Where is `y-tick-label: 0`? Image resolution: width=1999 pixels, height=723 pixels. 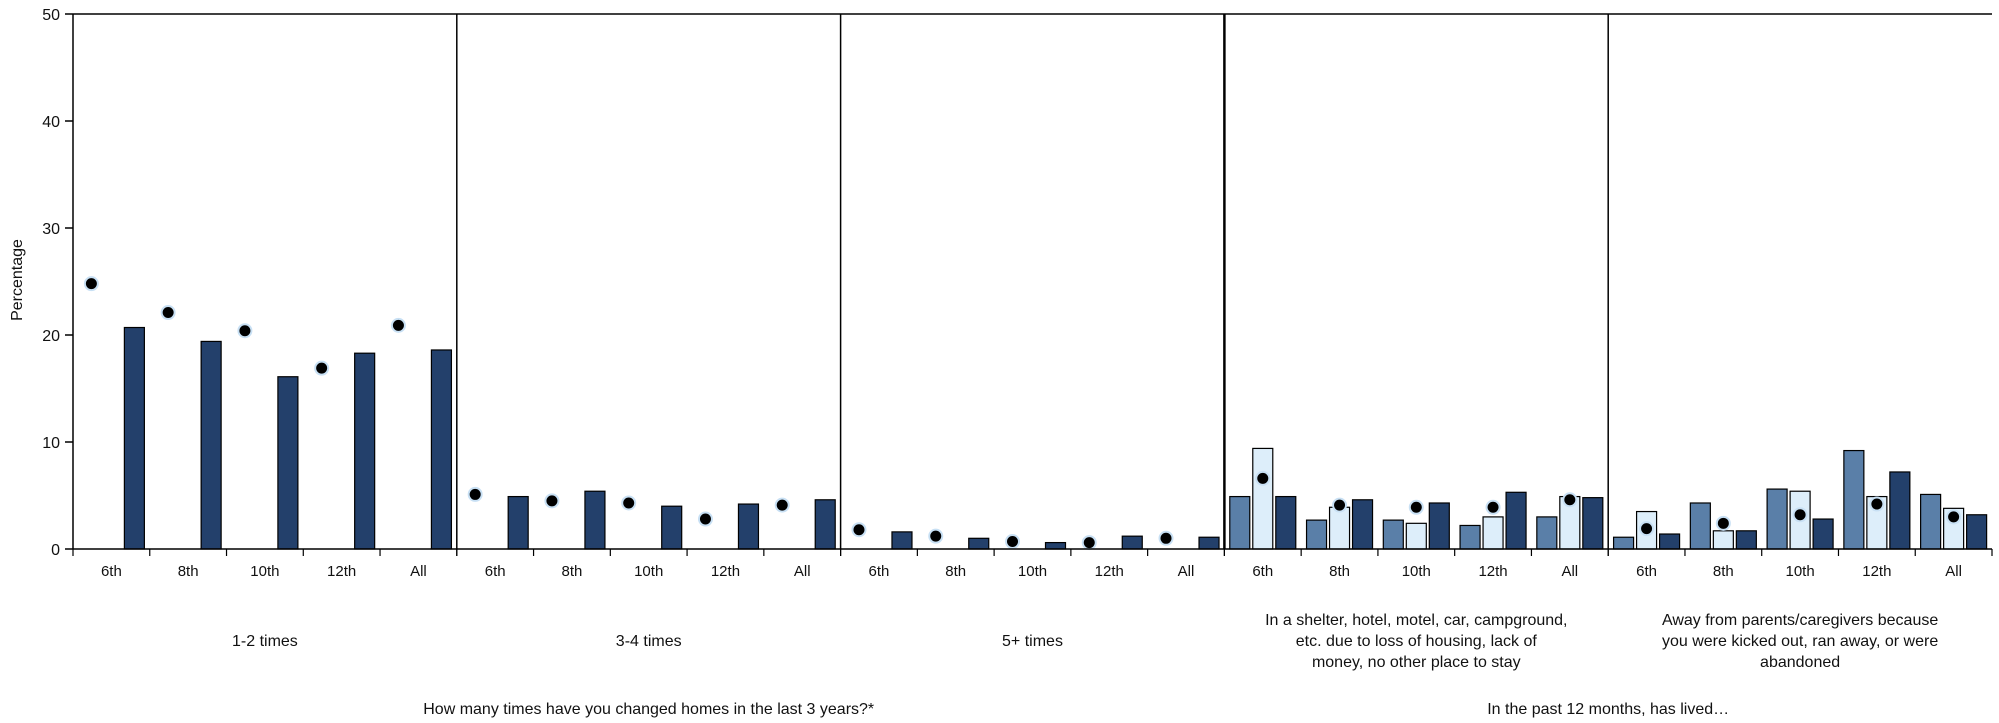
y-tick-label: 0 is located at coordinates (55, 550).